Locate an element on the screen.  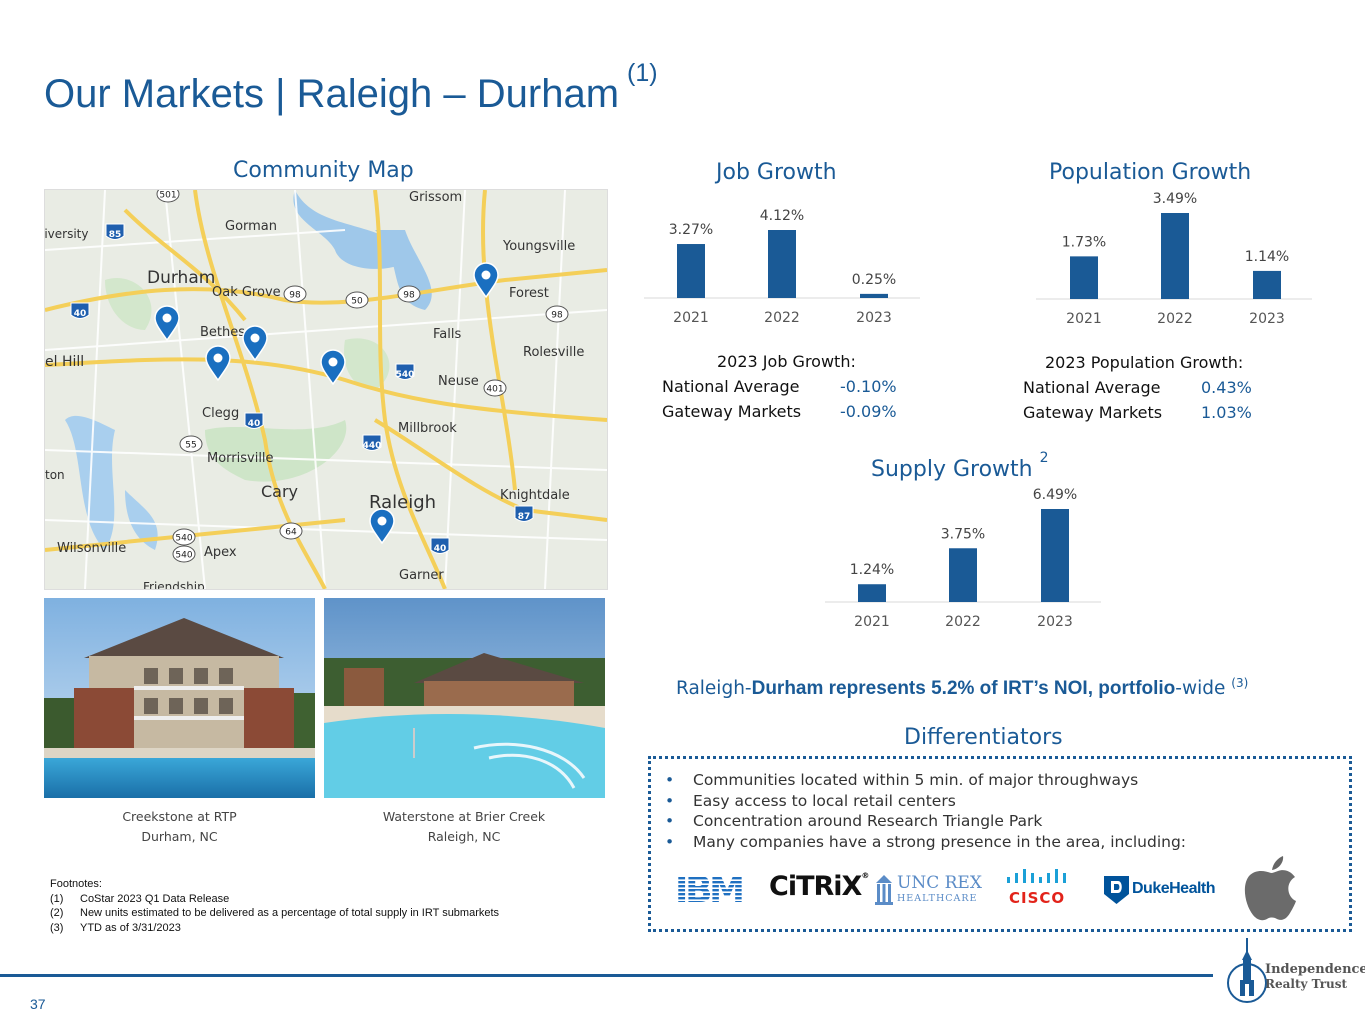
route-shield-icon: 98 is located at coordinates (557, 314).